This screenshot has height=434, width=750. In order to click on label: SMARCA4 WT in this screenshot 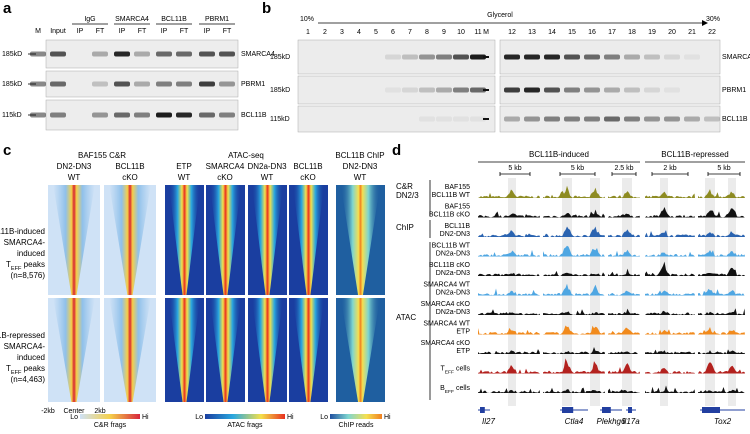, I will do `click(446, 285)`.